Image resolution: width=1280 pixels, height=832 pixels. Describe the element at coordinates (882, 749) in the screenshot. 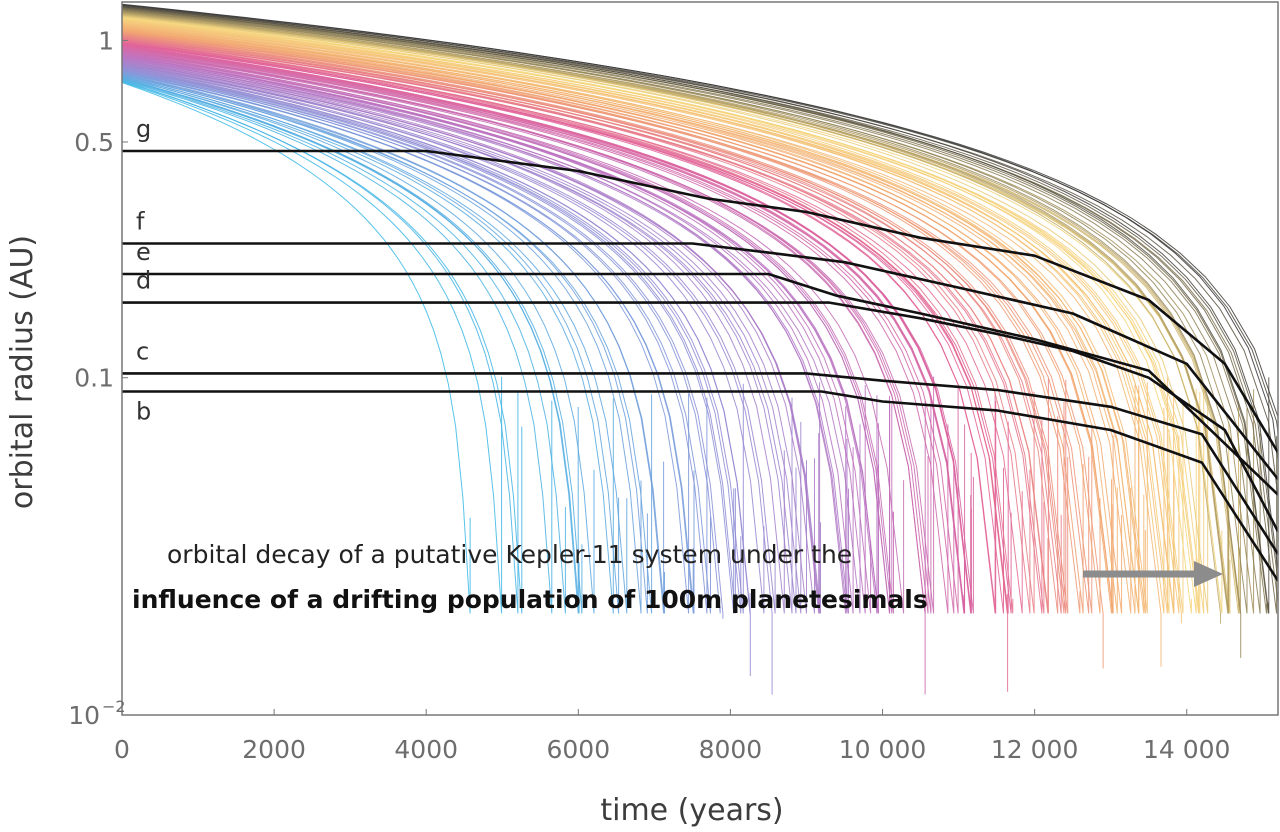

I see `x-tick-label: 10 000` at that location.